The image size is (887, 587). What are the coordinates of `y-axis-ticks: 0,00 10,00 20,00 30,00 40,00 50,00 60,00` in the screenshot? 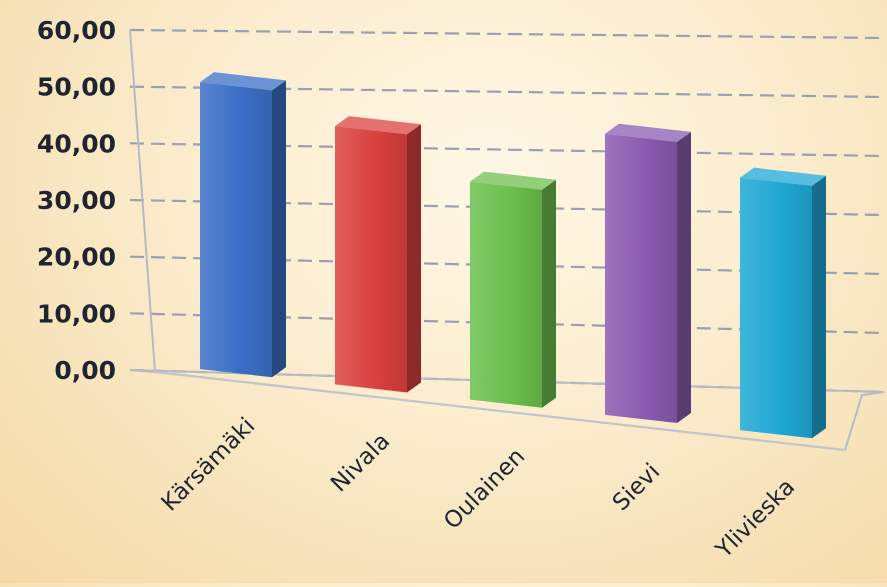 It's located at (76, 200).